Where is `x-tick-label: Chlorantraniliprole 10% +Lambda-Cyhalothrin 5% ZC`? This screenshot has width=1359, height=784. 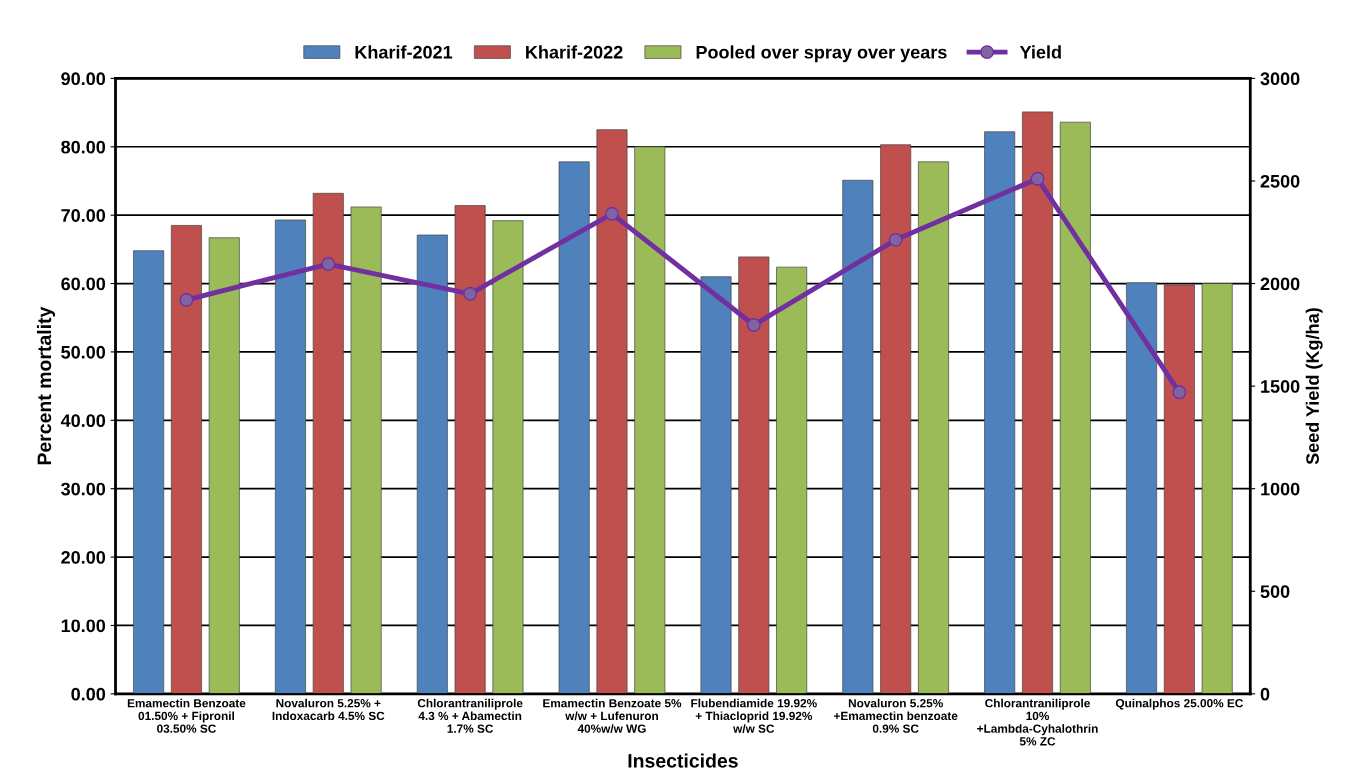 x-tick-label: Chlorantraniliprole 10% +Lambda-Cyhalothrin 5% ZC is located at coordinates (1037, 722).